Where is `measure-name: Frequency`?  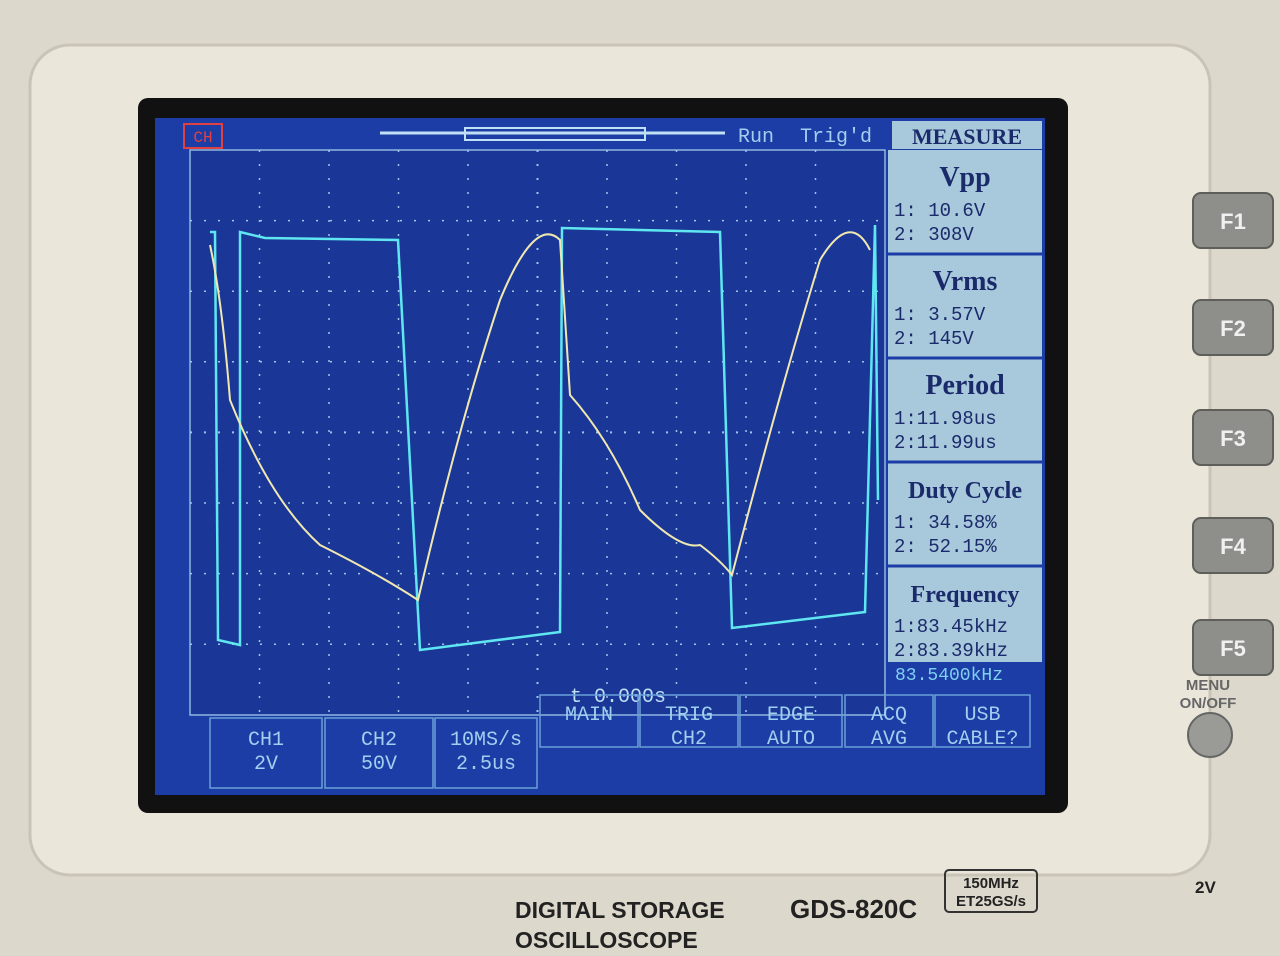
measure-name: Frequency is located at coordinates (965, 595).